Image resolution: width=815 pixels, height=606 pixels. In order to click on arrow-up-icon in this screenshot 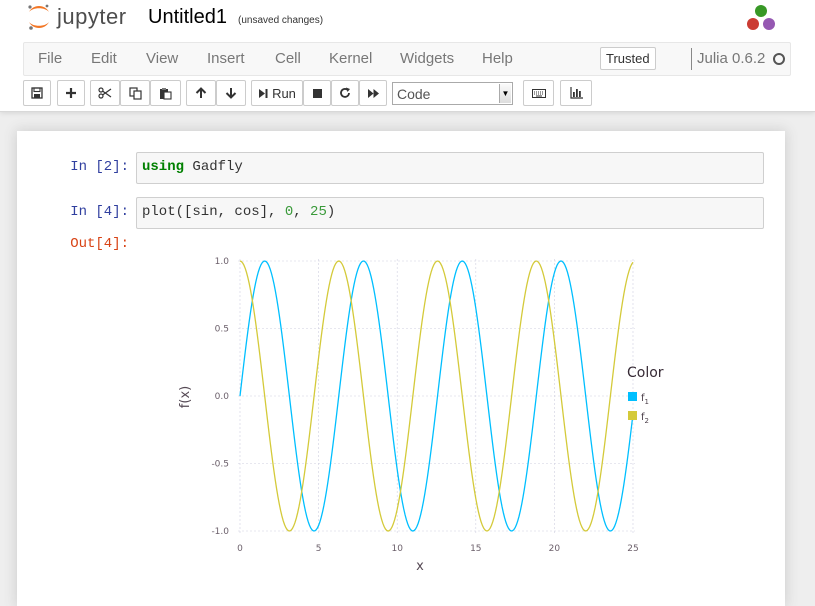, I will do `click(201, 92)`.